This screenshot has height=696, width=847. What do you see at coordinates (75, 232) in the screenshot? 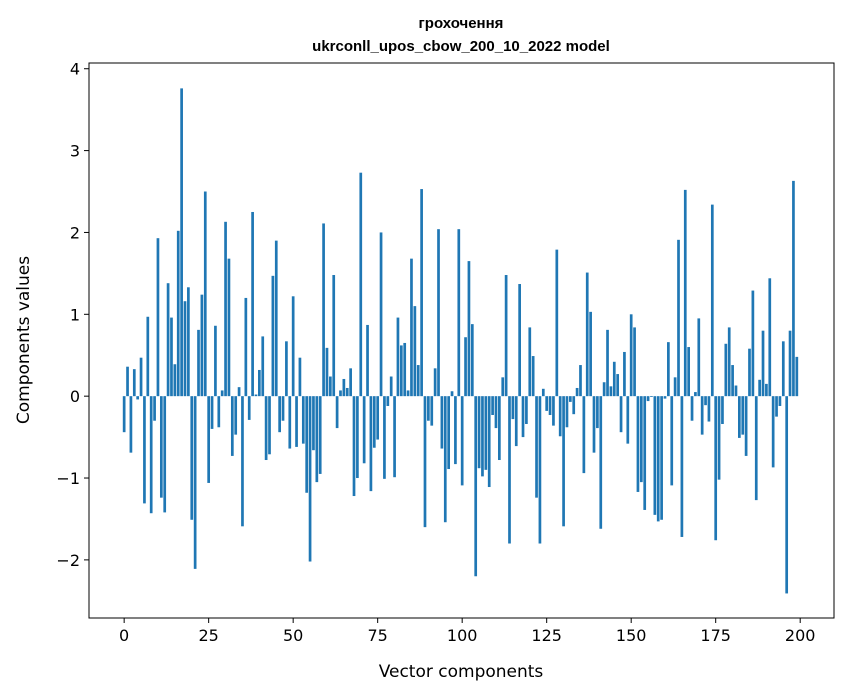
I see `y-tick-label: 2` at bounding box center [75, 232].